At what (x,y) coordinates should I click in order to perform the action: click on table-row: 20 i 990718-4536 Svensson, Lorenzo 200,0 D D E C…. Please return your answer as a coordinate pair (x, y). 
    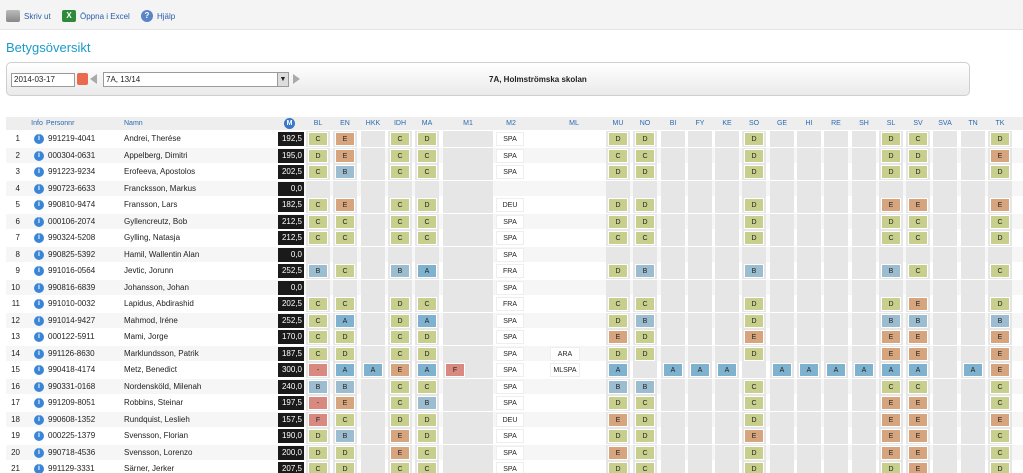
    Looking at the image, I should click on (514, 452).